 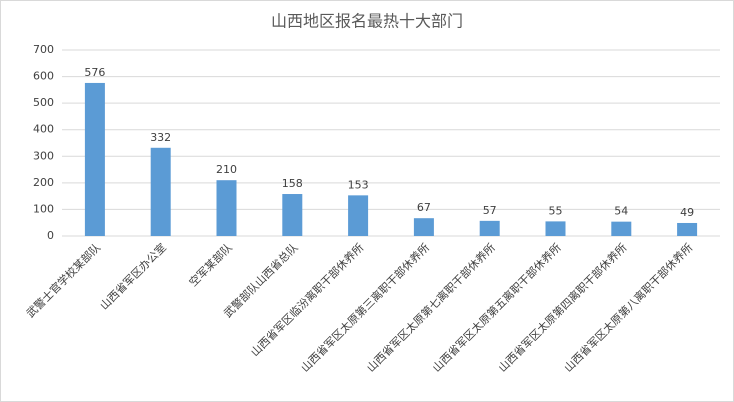 What do you see at coordinates (490, 210) in the screenshot?
I see `value-label: 57` at bounding box center [490, 210].